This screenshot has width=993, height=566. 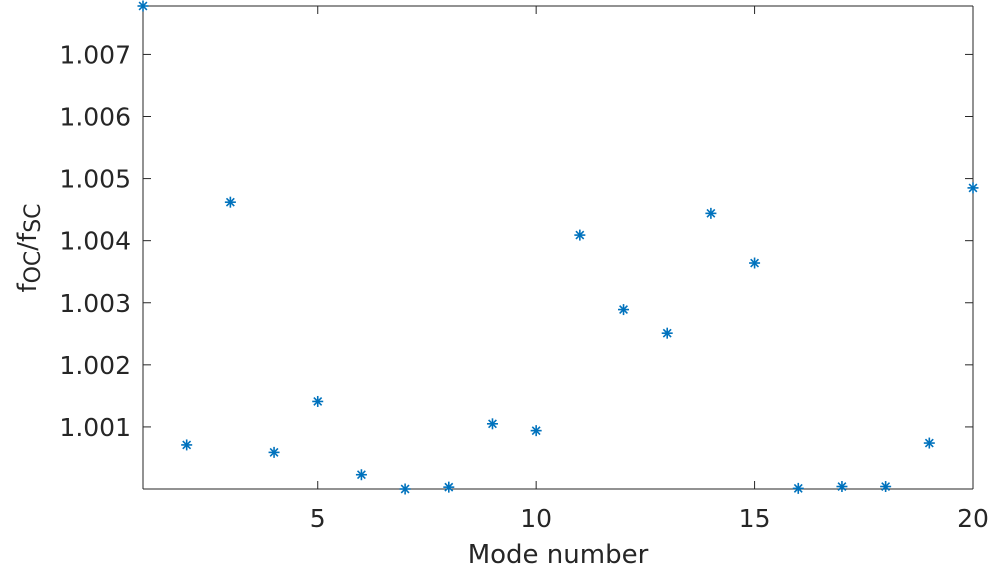 I want to click on y-tick-label-5: 1.006, so click(x=95, y=117).